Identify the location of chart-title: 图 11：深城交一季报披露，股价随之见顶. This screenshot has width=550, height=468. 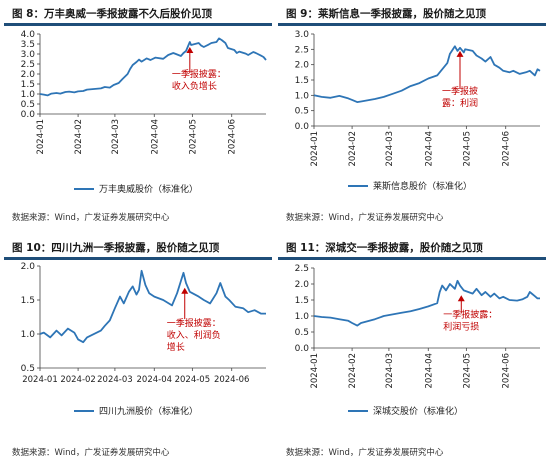
(384, 248).